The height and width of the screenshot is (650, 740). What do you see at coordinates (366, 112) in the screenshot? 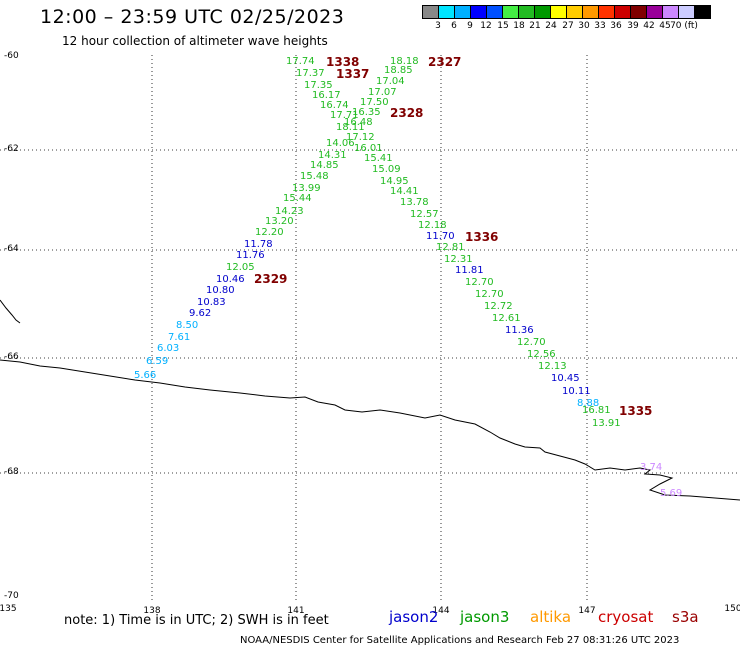
I see `wave-height-value: 16.35` at bounding box center [366, 112].